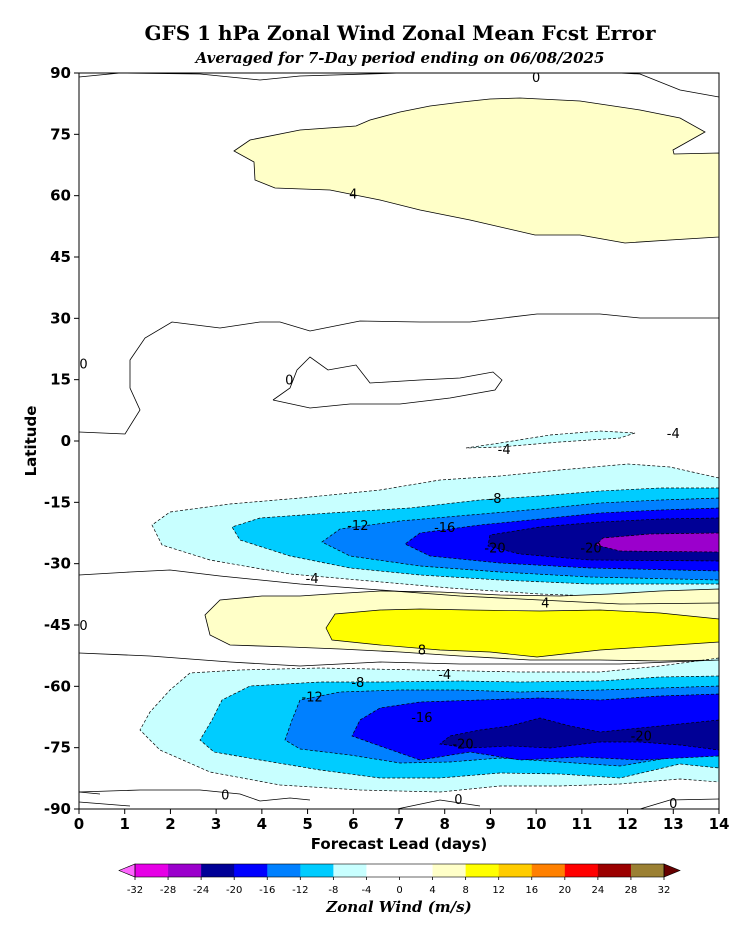  Describe the element at coordinates (657, 542) in the screenshot. I see `contour-fill-neg24-sh` at that location.